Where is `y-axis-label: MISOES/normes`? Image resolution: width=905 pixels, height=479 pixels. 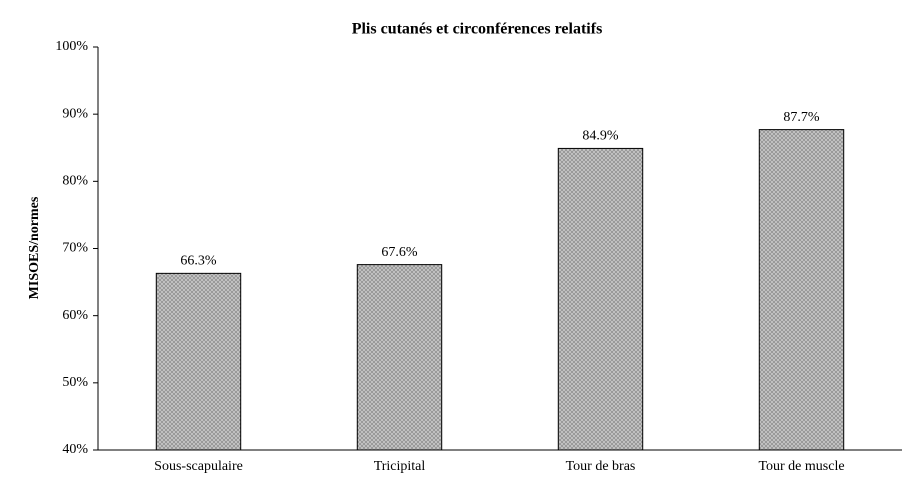 y-axis-label: MISOES/normes is located at coordinates (34, 247).